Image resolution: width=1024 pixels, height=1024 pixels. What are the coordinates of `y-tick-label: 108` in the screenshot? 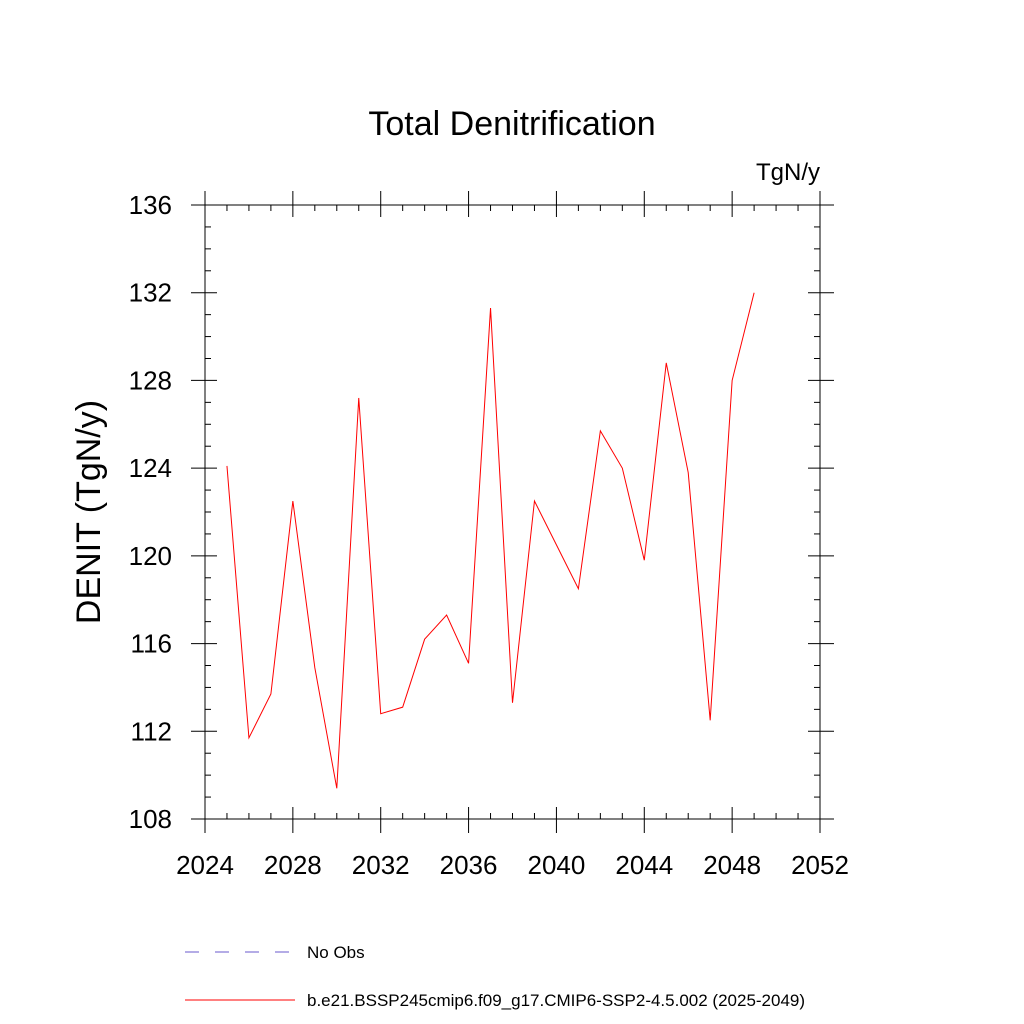 It's located at (150, 819).